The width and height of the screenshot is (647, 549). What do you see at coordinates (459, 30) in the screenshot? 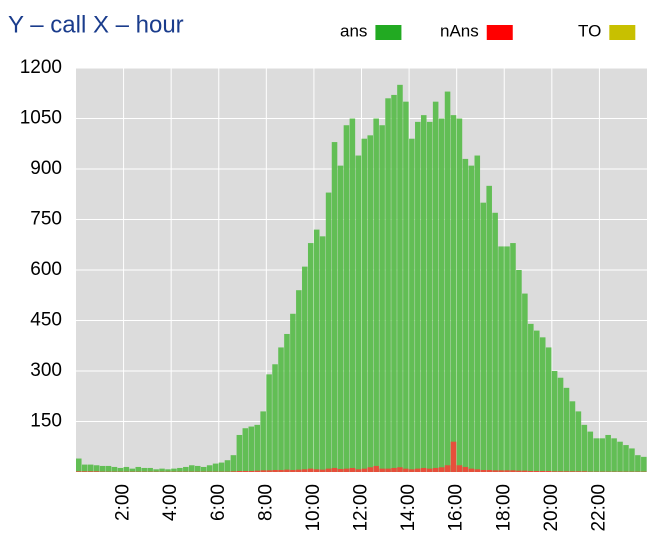
I see `legend-label: nAns` at bounding box center [459, 30].